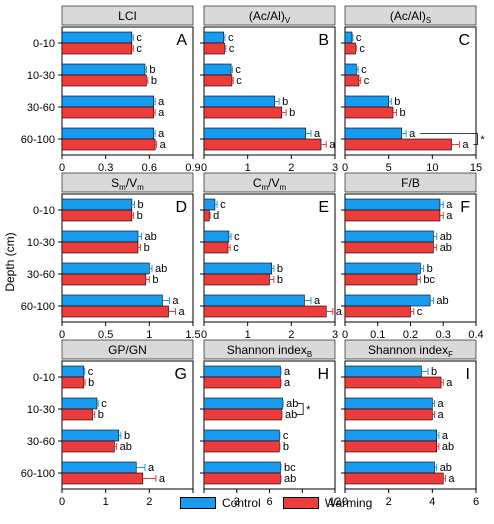  What do you see at coordinates (389, 168) in the screenshot?
I see `x-tick-label: 5` at bounding box center [389, 168].